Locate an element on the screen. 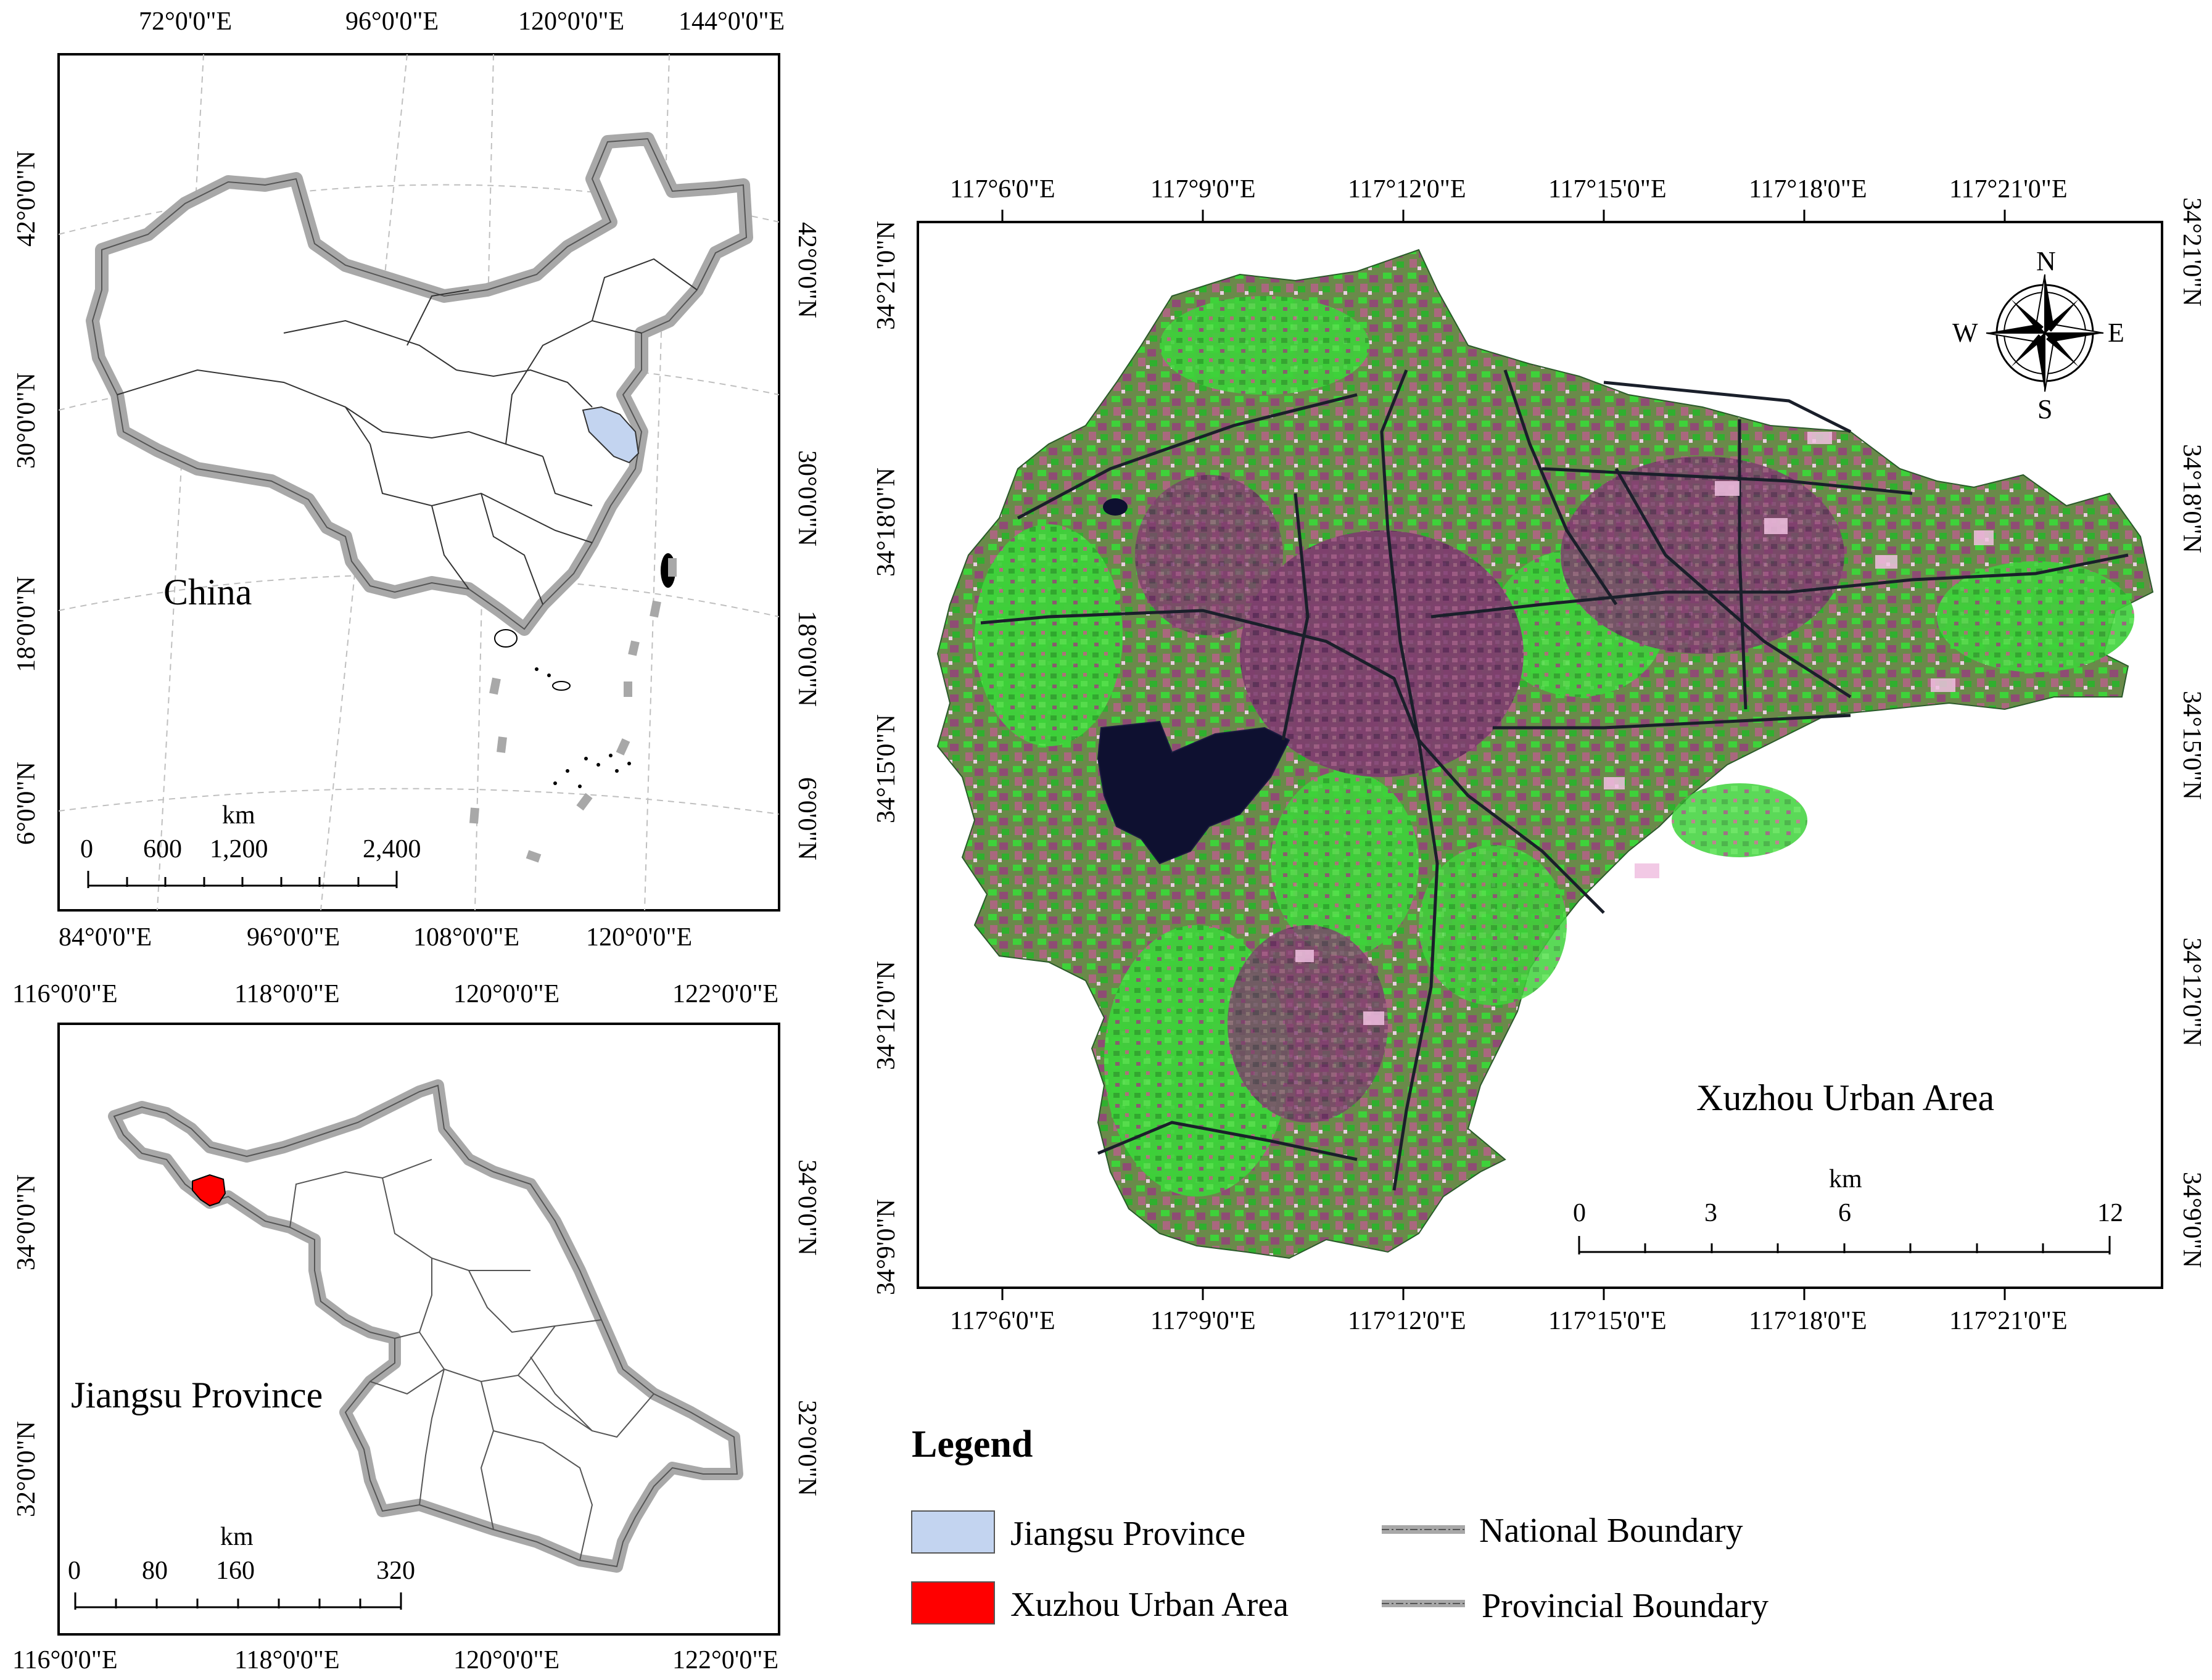 Image resolution: width=2212 pixels, height=1680 pixels. jiangsu-bottom-tick: 122°0'0"E is located at coordinates (725, 1660).